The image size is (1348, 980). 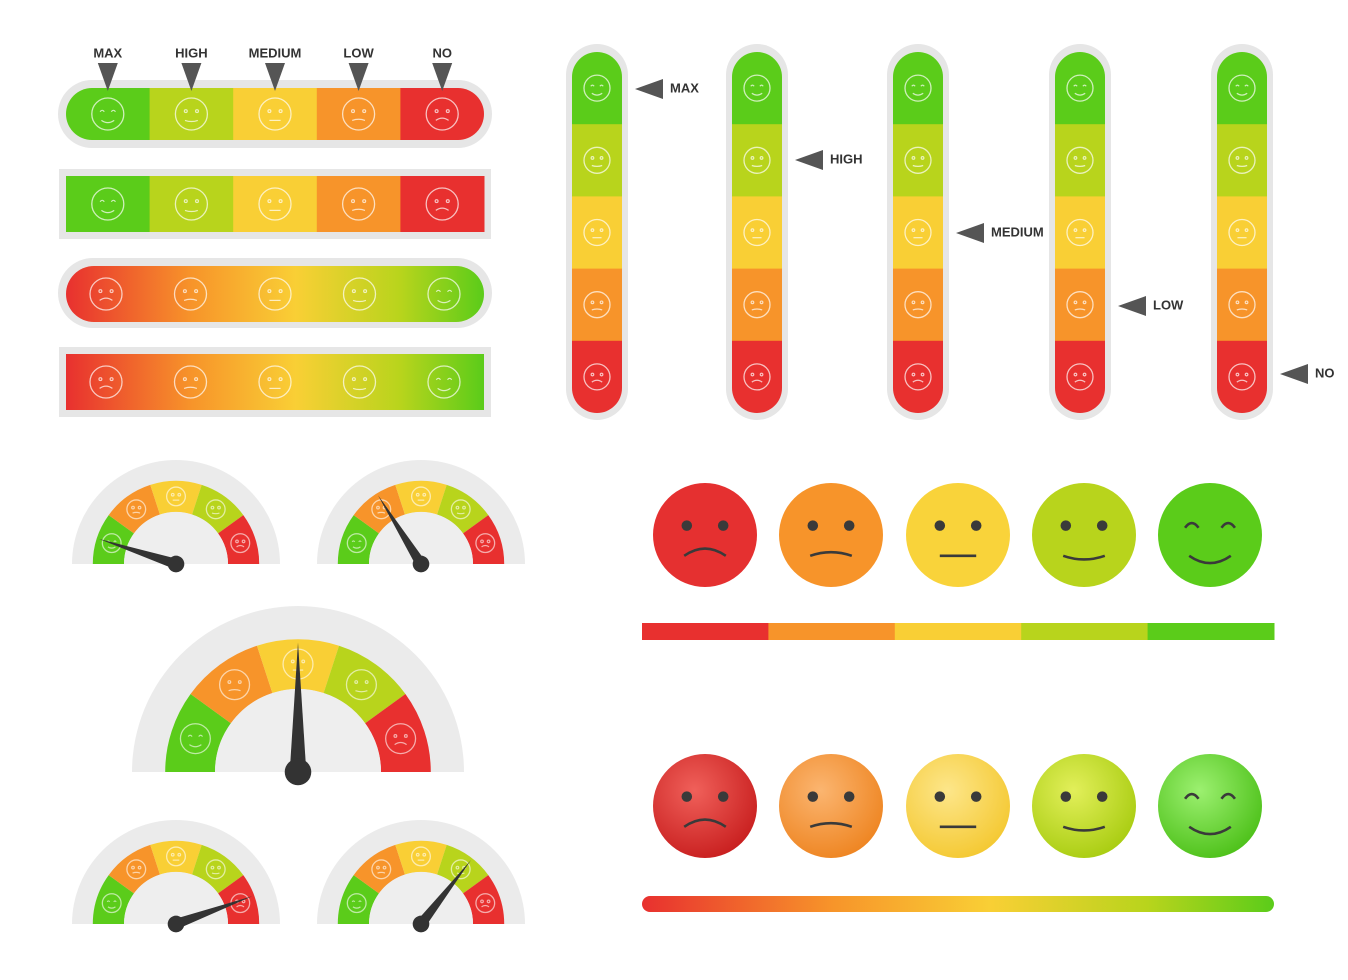 I want to click on bar-label: HIGH, so click(x=191, y=52).